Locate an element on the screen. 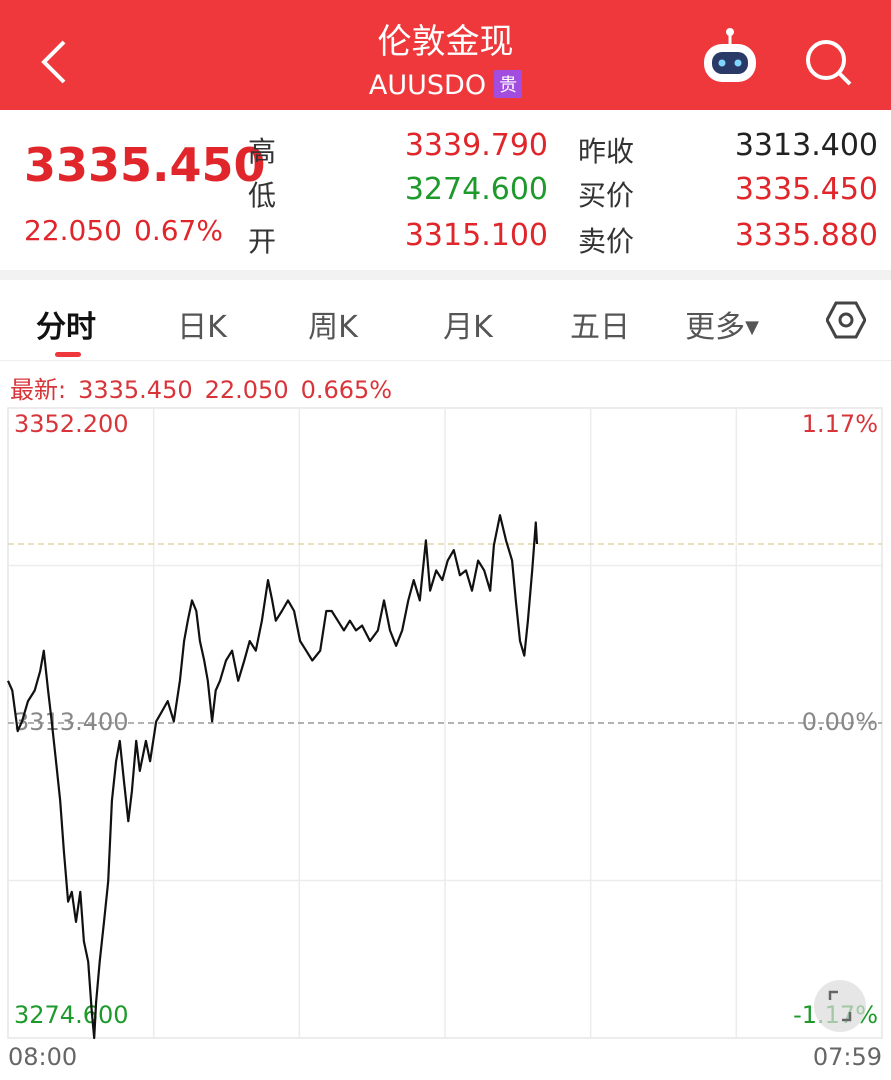  header-icons is located at coordinates (446, 57).